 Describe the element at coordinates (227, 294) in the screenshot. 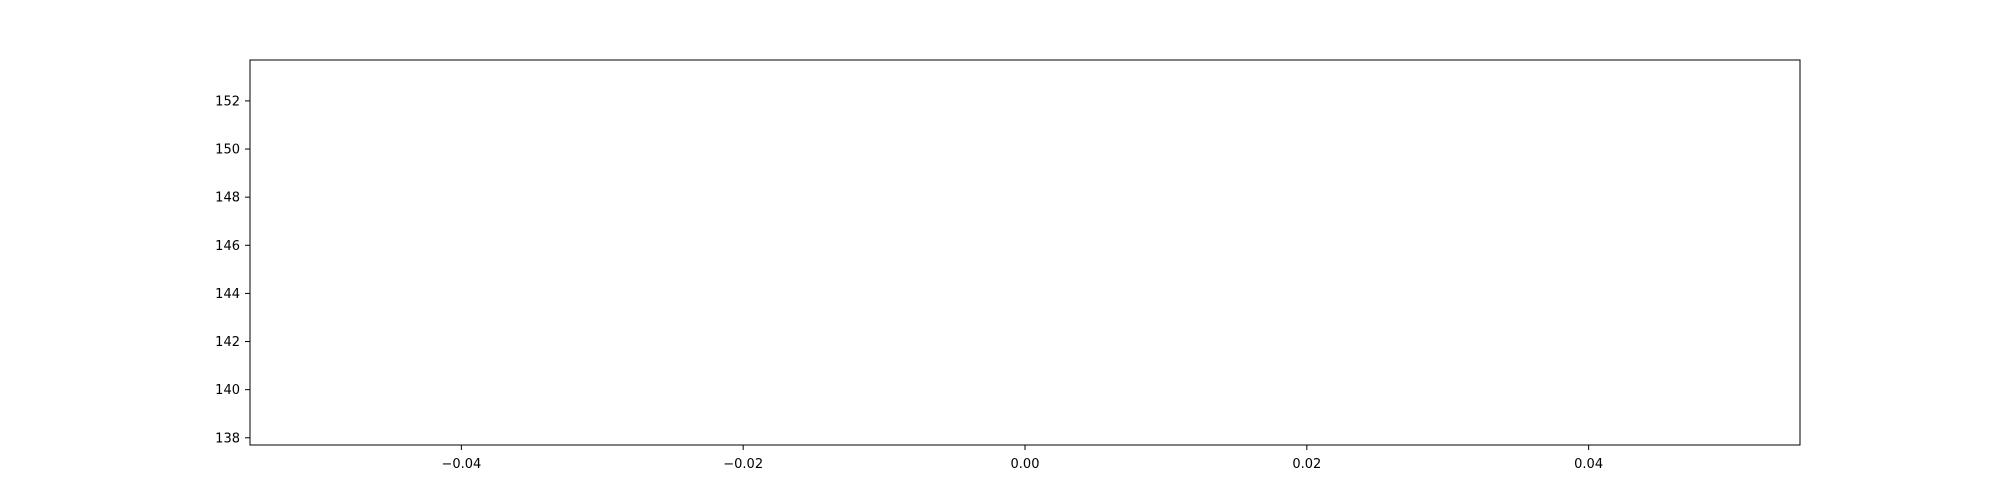

I see `y-tick-label: 144` at that location.